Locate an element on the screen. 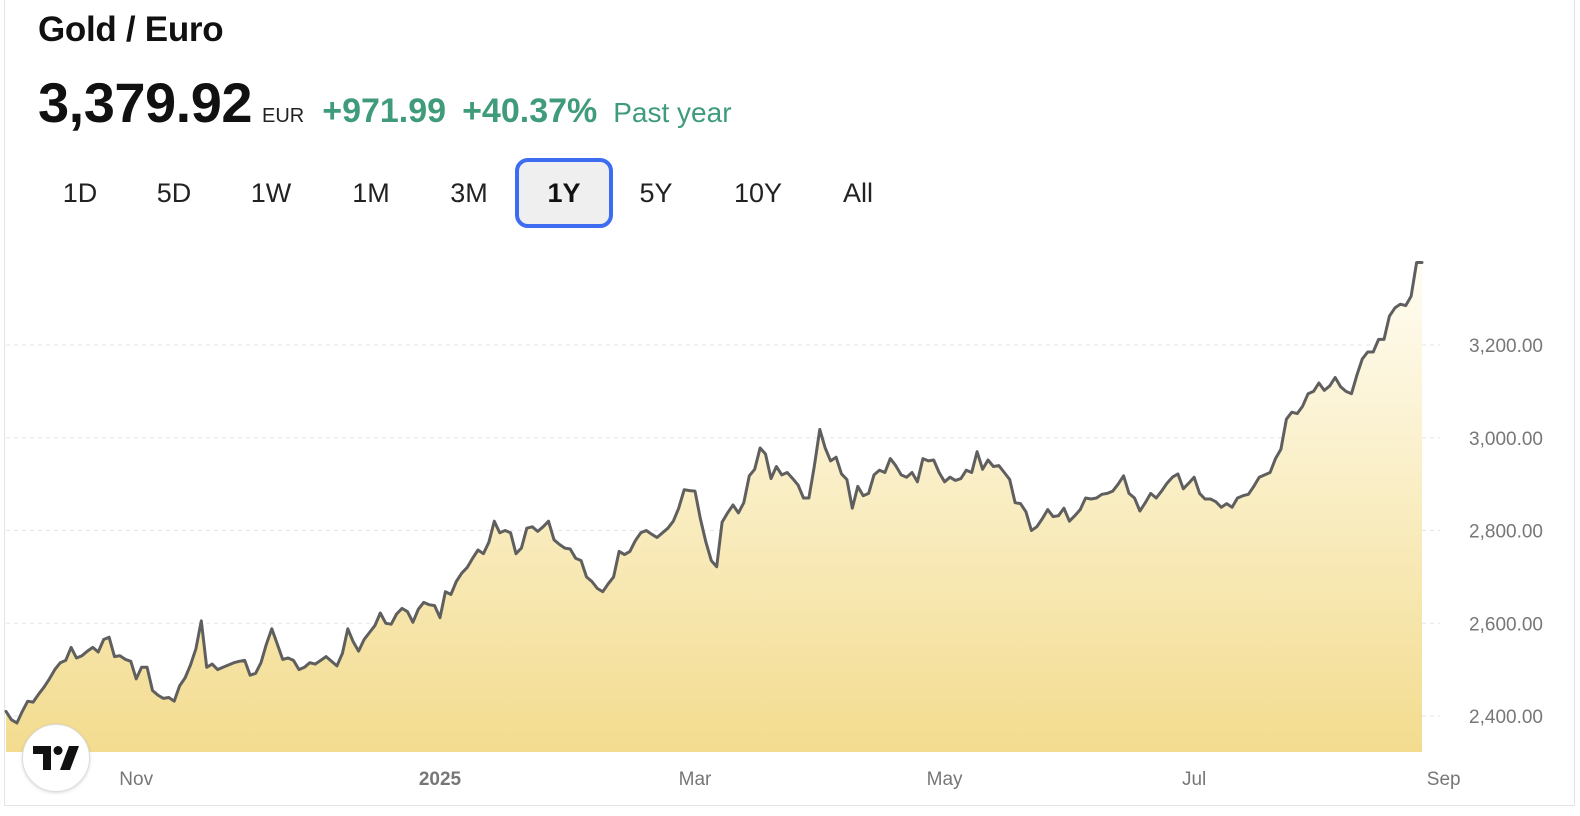 The height and width of the screenshot is (816, 1580). y-axis: 2,400.00 2,600.00 2,800.00 3,000.00 3,200.00 is located at coordinates (1506, 532).